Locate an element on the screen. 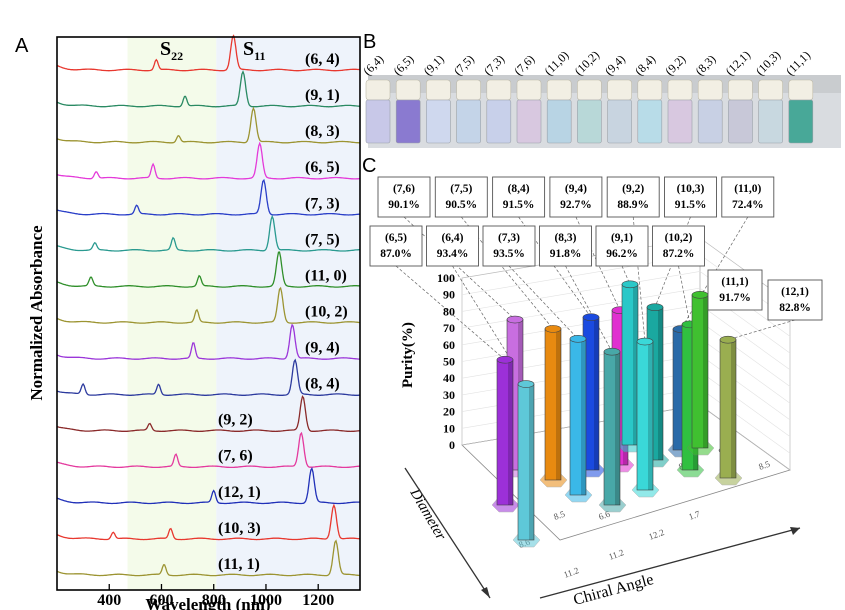 The image size is (845, 610). z-tick-label: 100 is located at coordinates (446, 278).